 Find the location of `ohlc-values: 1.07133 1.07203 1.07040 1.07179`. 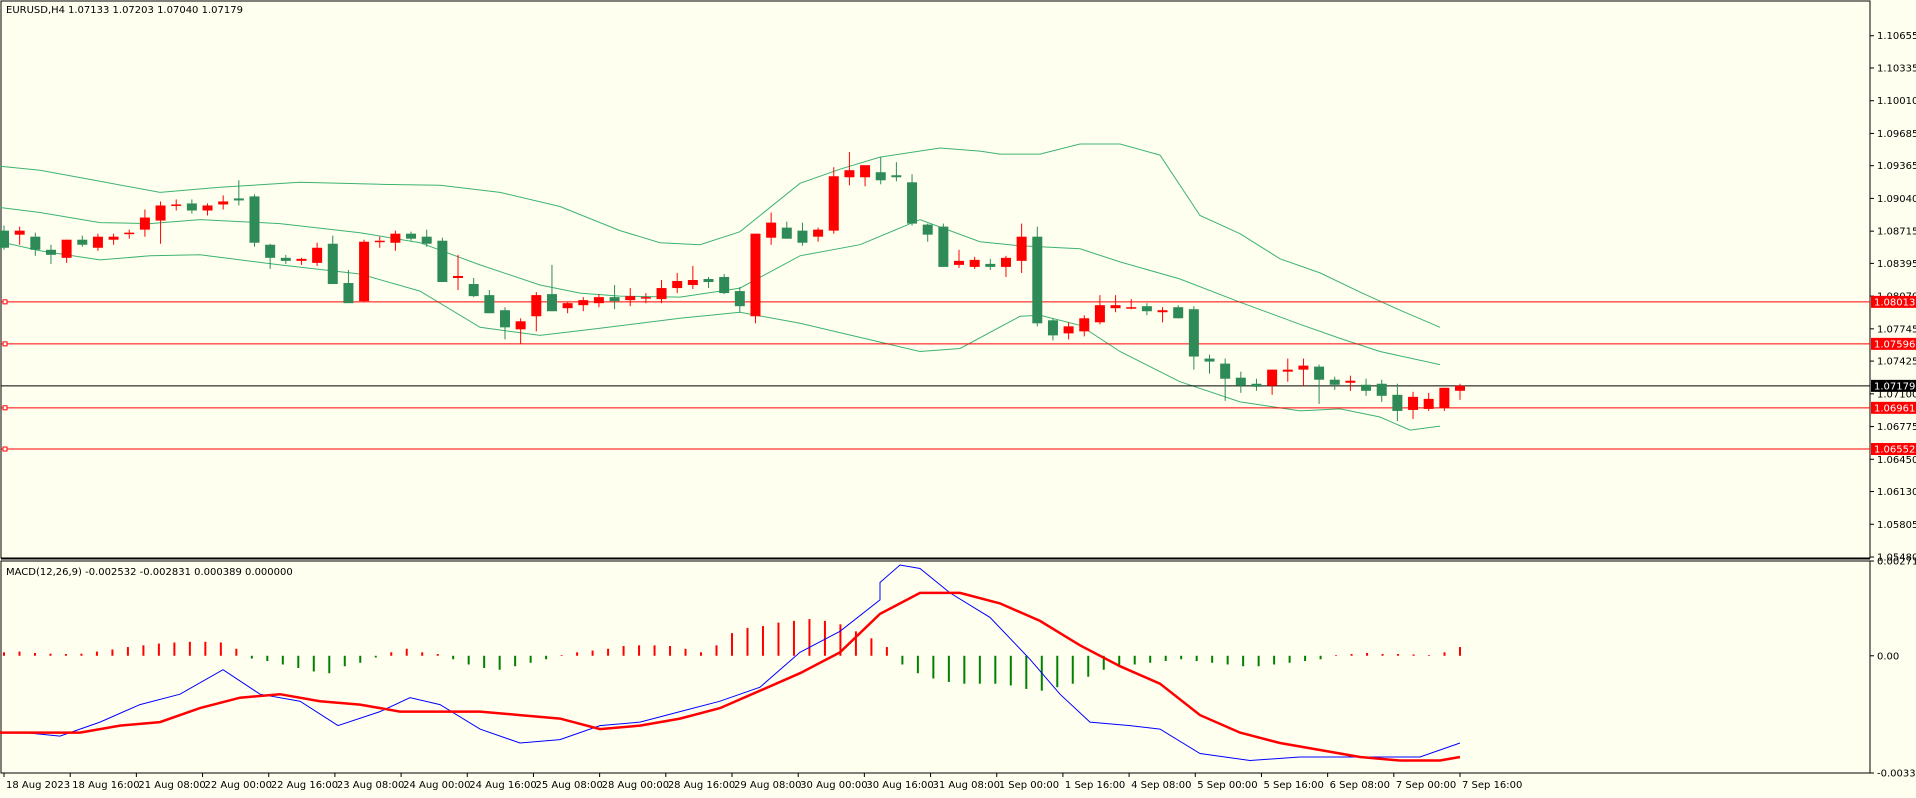

ohlc-values: 1.07133 1.07203 1.07040 1.07179 is located at coordinates (155, 10).